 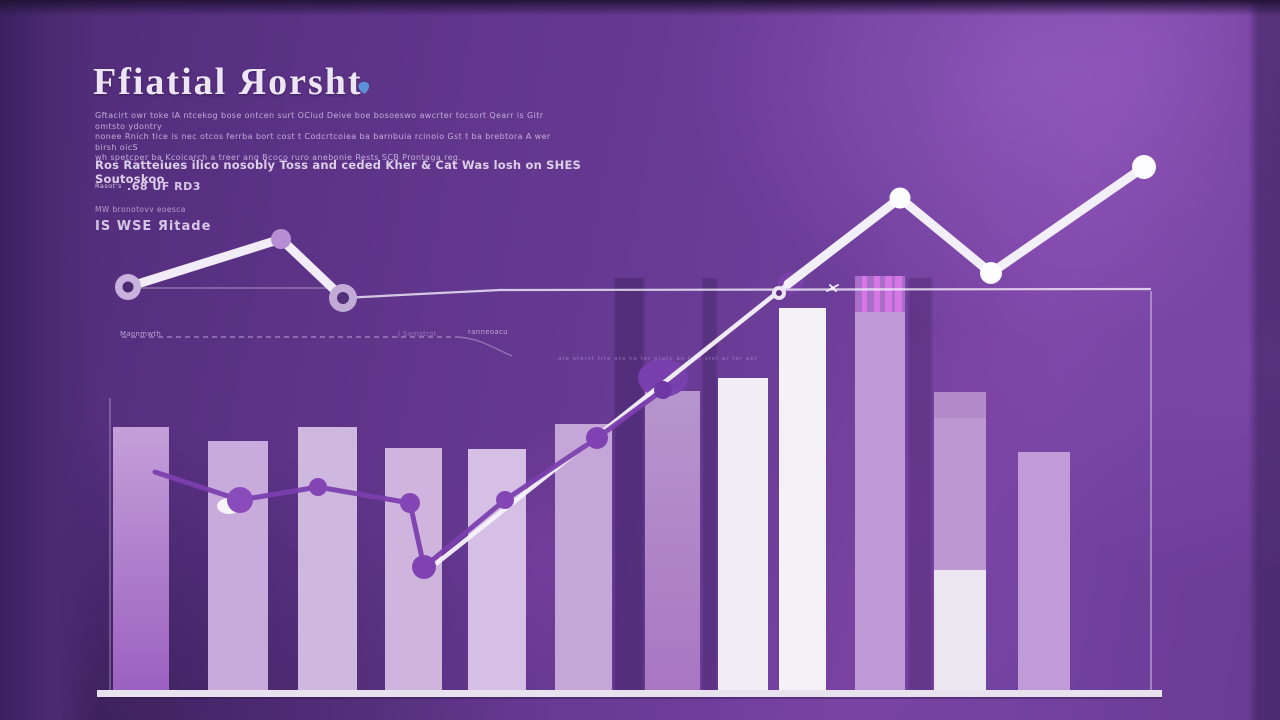 What do you see at coordinates (409, 478) in the screenshot?
I see `purple-line` at bounding box center [409, 478].